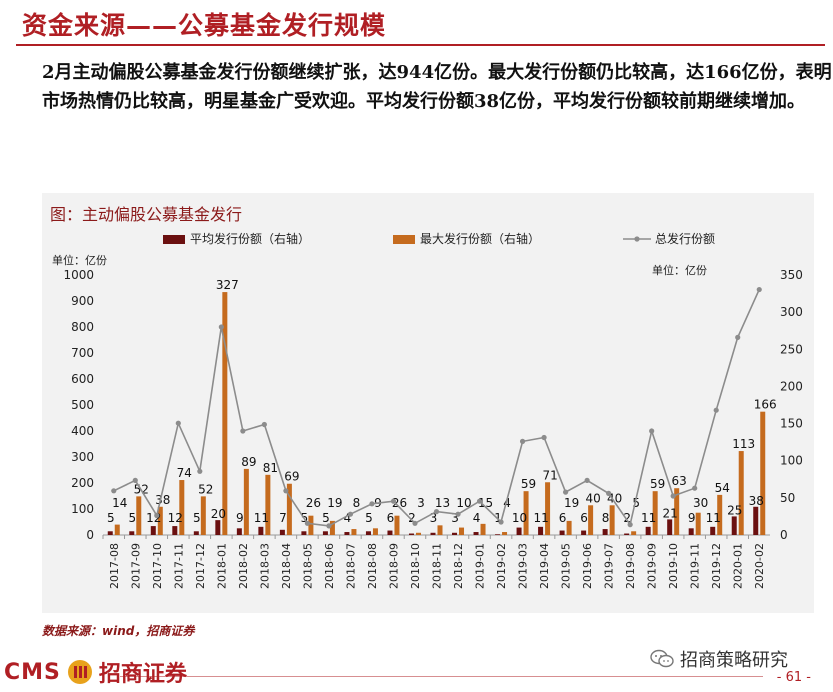 This screenshot has width=833, height=692. Describe the element at coordinates (791, 424) in the screenshot. I see `right-tick-label: 150` at that location.